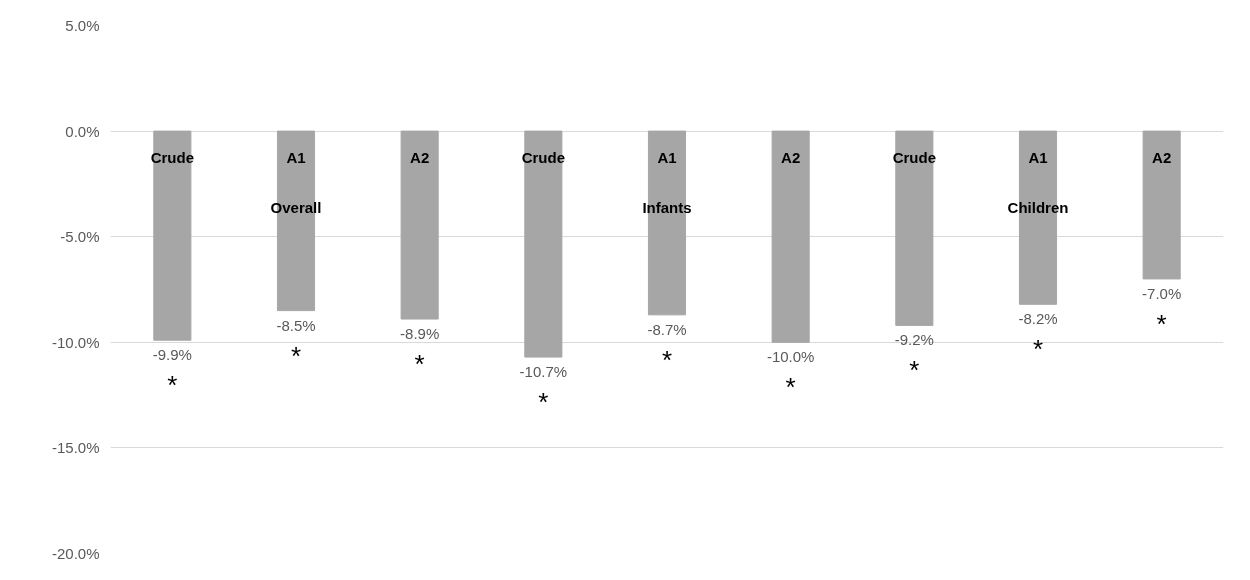 Image resolution: width=1250 pixels, height=580 pixels. Describe the element at coordinates (296, 208) in the screenshot. I see `annotation: Overall` at that location.